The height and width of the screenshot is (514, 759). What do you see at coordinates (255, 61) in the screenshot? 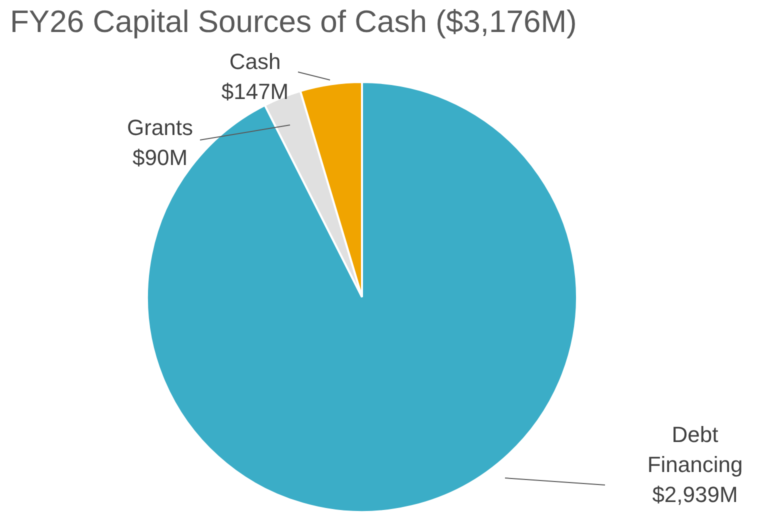
I see `slice-label: Cash` at bounding box center [255, 61].